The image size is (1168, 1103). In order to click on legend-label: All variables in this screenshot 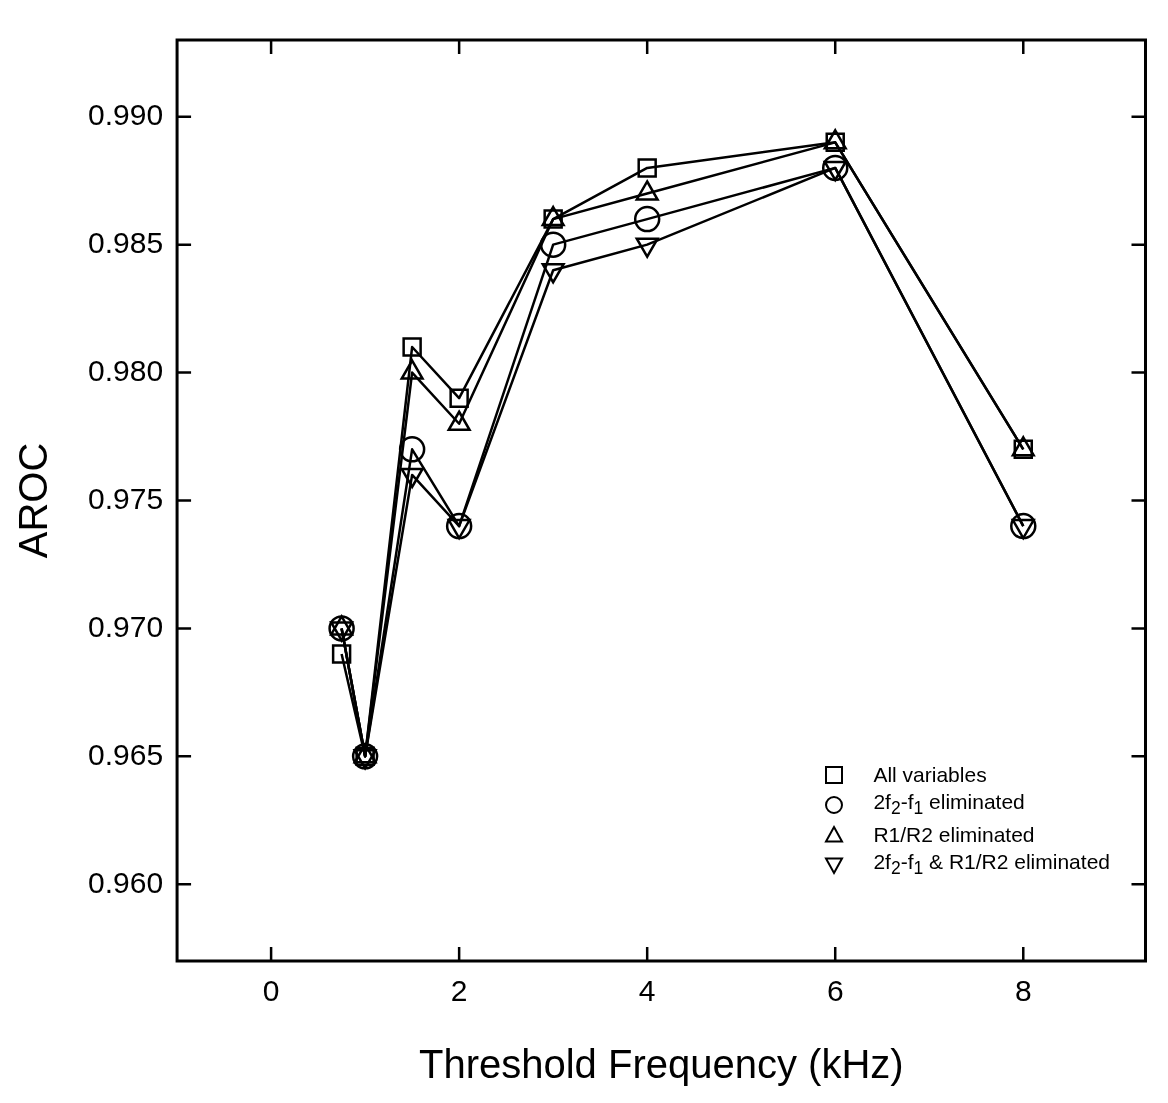, I will do `click(930, 775)`.